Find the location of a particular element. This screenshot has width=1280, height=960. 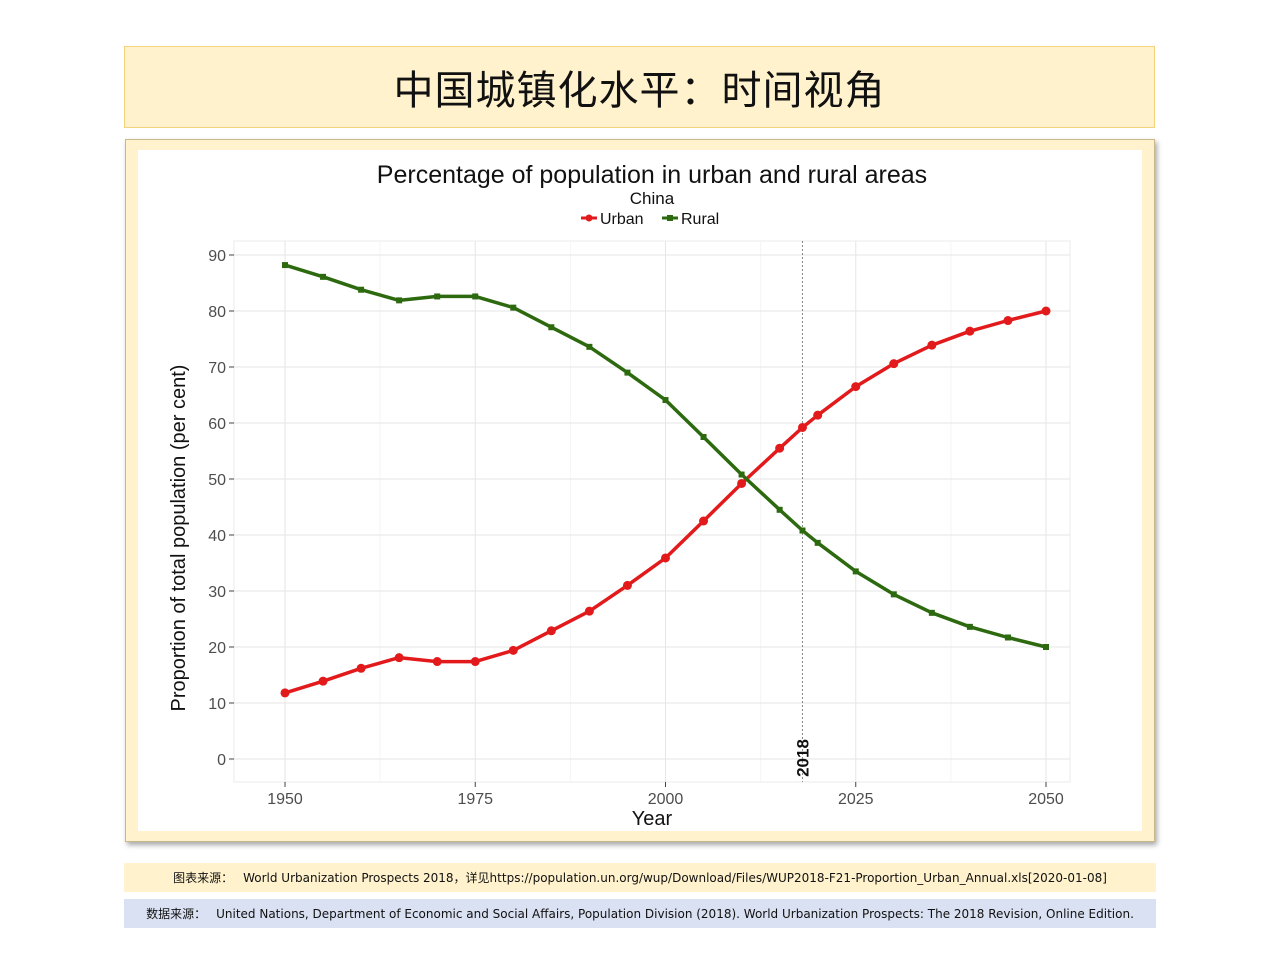

legend-rural-label: Rural is located at coordinates (700, 219).